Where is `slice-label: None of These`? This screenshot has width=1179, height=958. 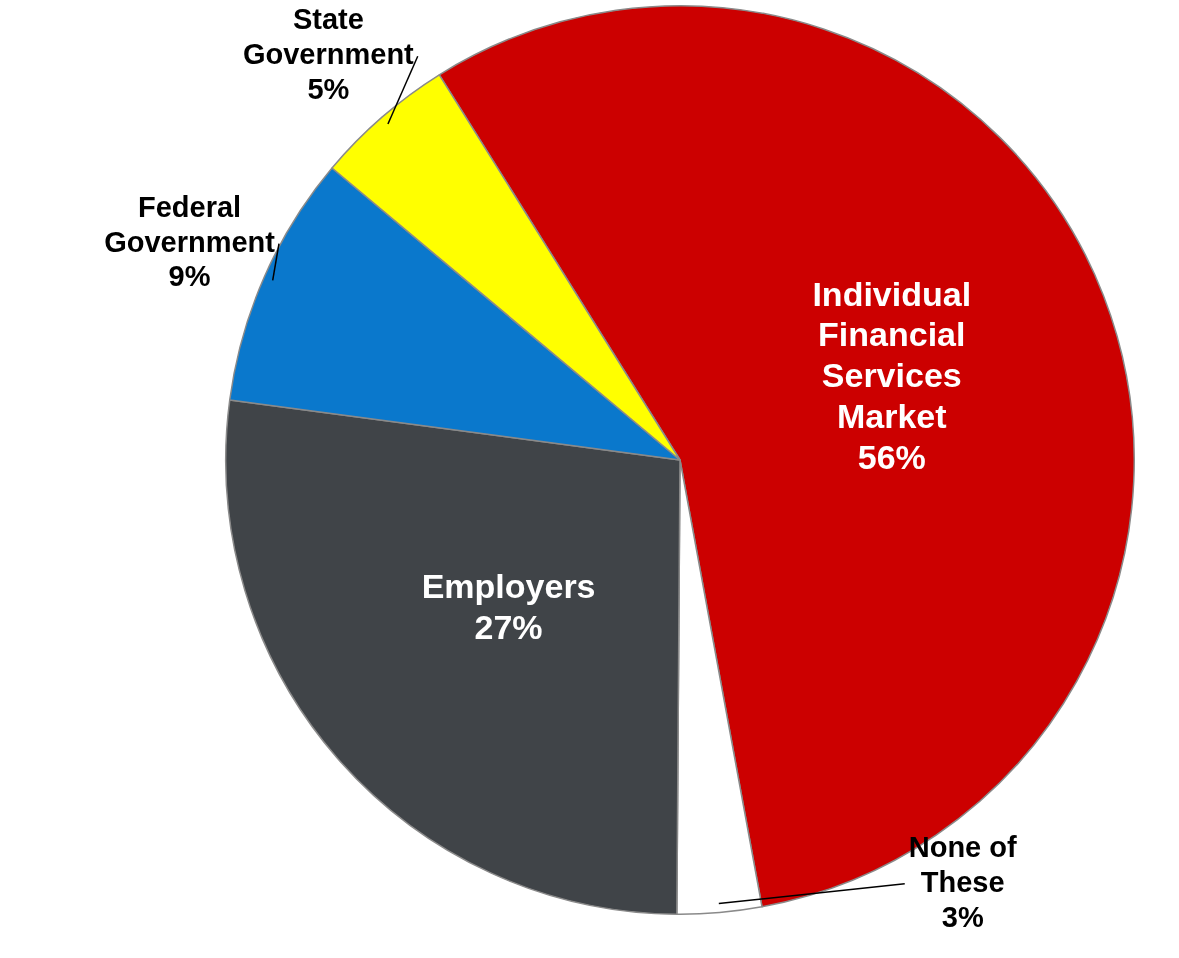 slice-label: None of These is located at coordinates (963, 864).